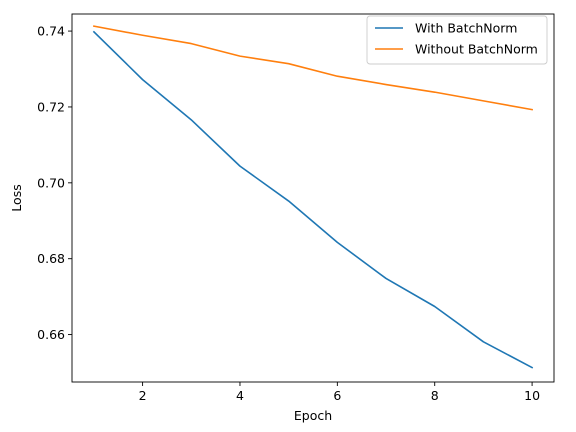 The width and height of the screenshot is (576, 432). Describe the element at coordinates (51, 31) in the screenshot. I see `y-tick-label: 0.74` at that location.